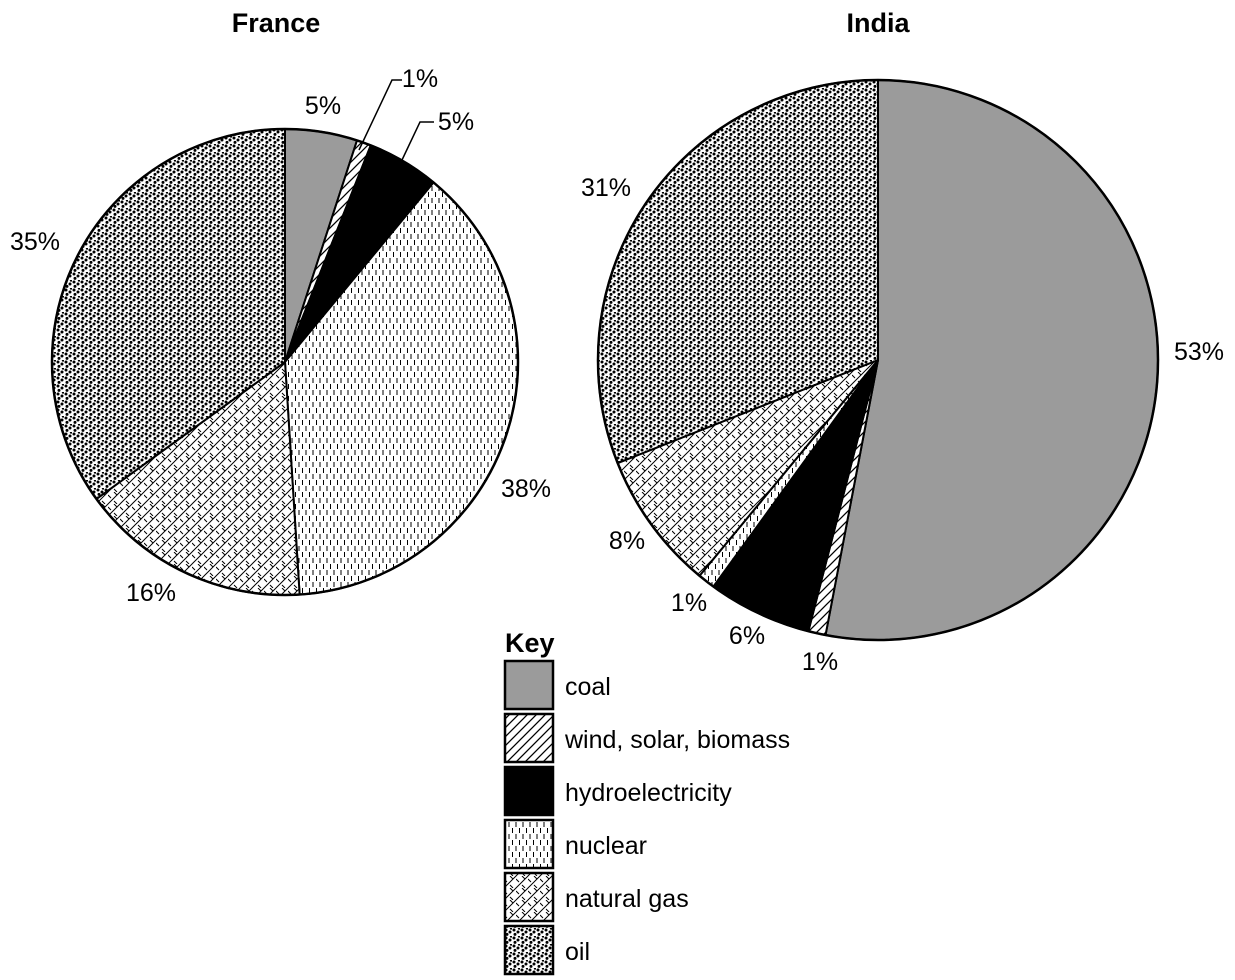 The image size is (1235, 980). Describe the element at coordinates (588, 687) in the screenshot. I see `legend-label-coal: coal` at that location.